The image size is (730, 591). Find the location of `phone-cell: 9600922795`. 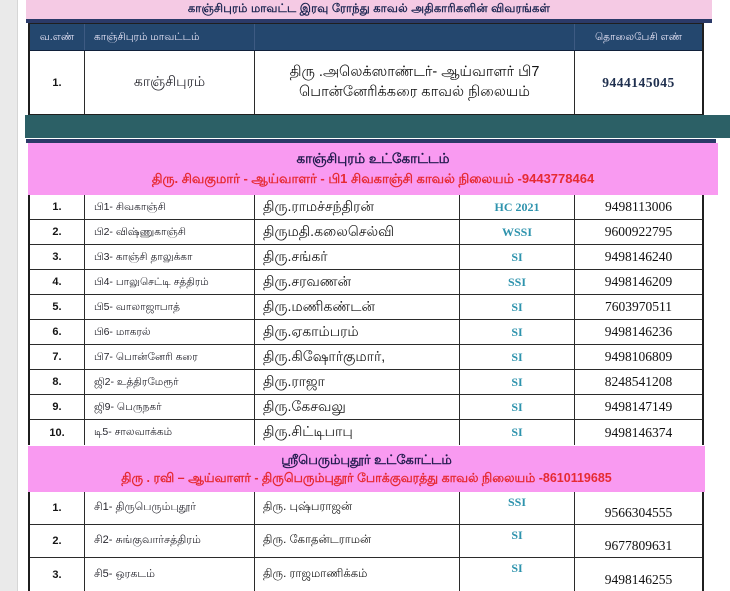

phone-cell: 9600922795 is located at coordinates (638, 231).